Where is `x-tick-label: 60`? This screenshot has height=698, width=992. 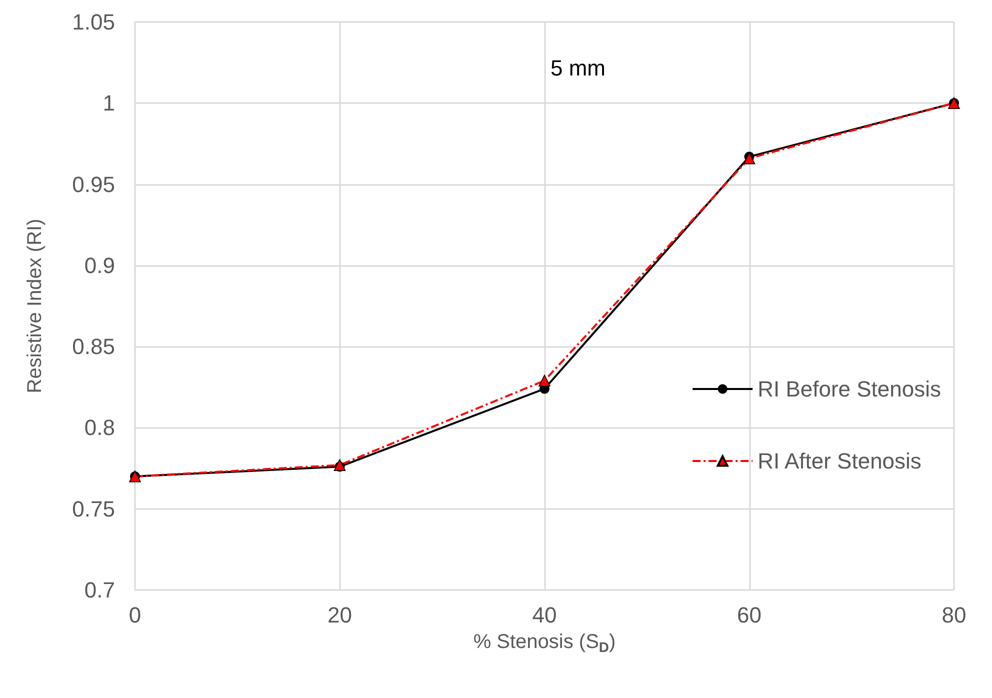
x-tick-label: 60 is located at coordinates (749, 615).